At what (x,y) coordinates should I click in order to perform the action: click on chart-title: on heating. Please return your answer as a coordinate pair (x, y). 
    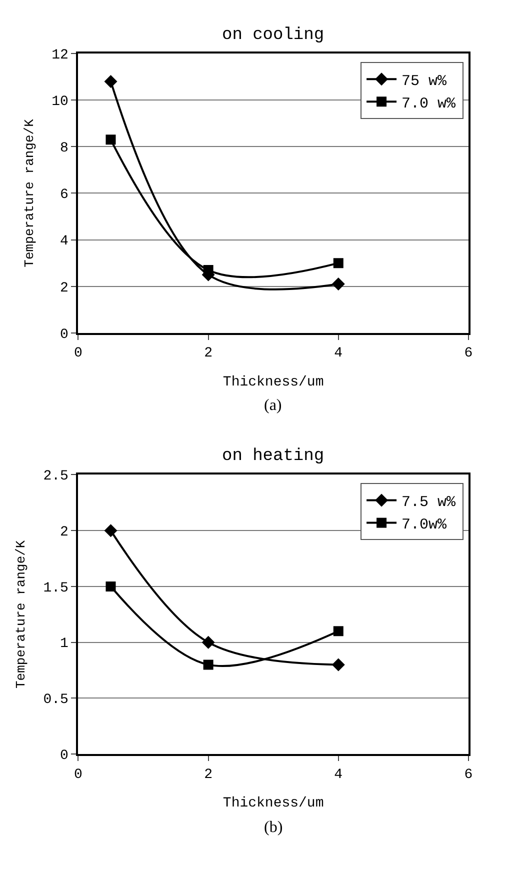
    Looking at the image, I should click on (273, 456).